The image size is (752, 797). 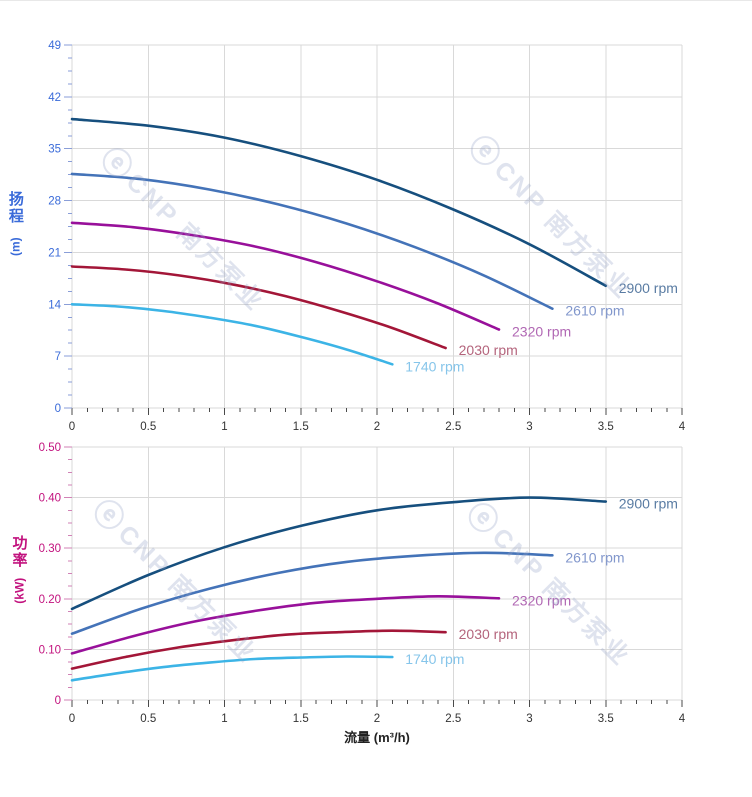 What do you see at coordinates (15, 246) in the screenshot?
I see `head-axis-title-unit: (m)` at bounding box center [15, 246].